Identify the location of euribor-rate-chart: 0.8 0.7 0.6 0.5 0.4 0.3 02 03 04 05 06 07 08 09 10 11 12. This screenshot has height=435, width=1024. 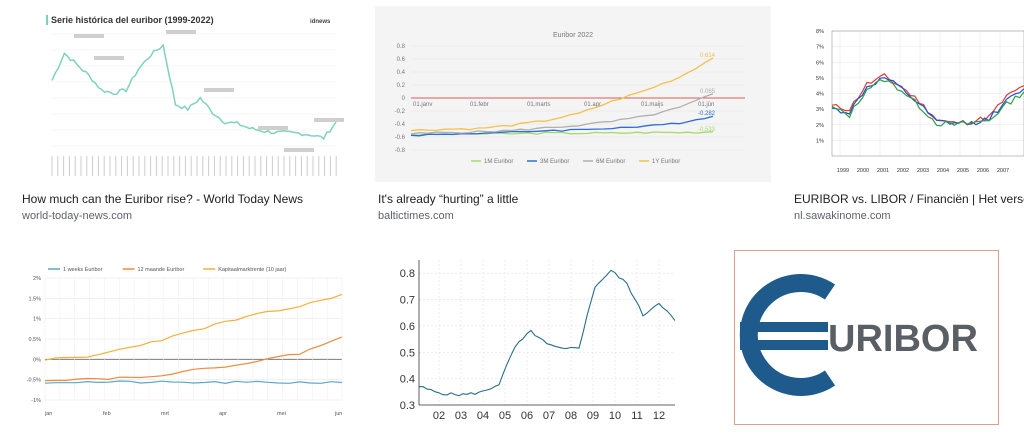
(536, 337).